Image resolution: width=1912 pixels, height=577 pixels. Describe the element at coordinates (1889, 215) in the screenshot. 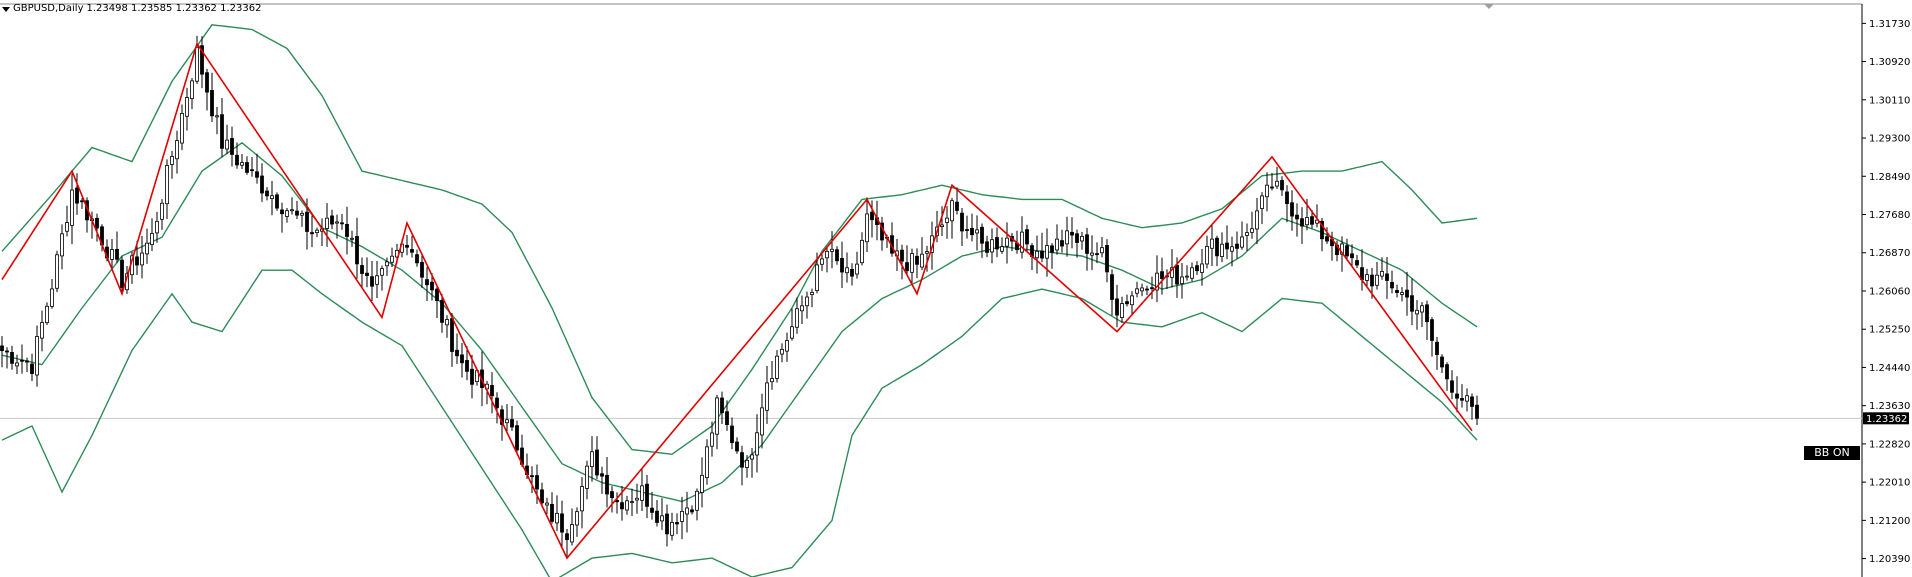

I see `price-tick-label: 1.27680` at that location.